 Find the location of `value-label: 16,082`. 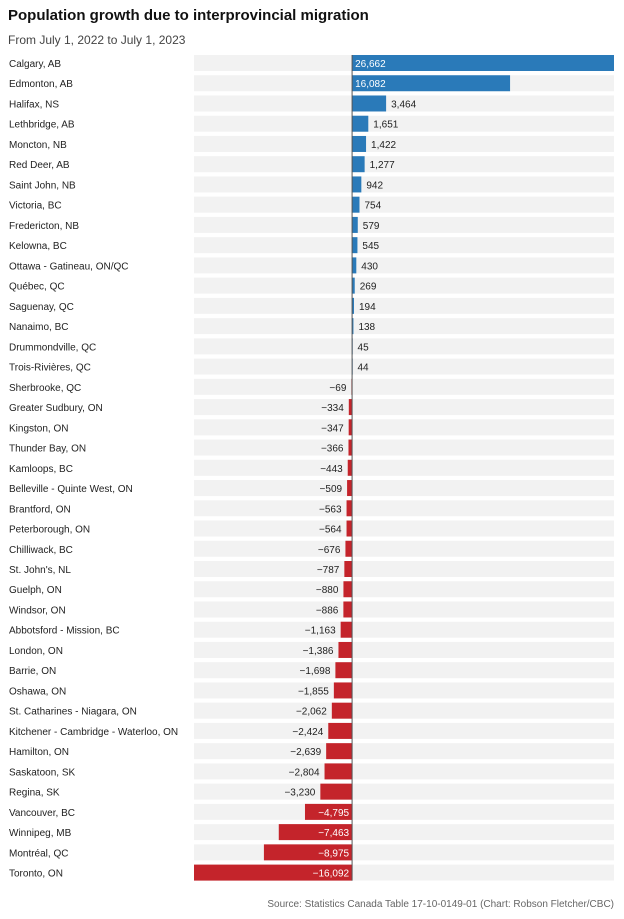

value-label: 16,082 is located at coordinates (370, 84).